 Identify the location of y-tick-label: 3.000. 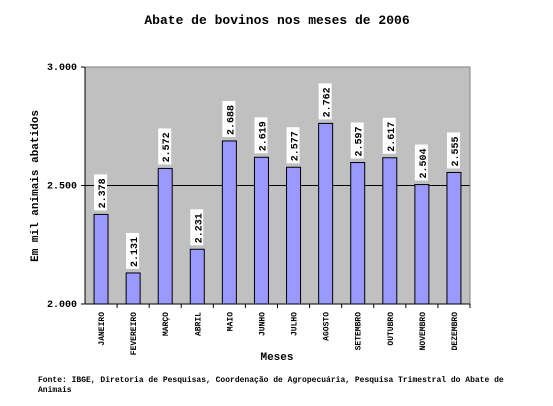
(62, 68).